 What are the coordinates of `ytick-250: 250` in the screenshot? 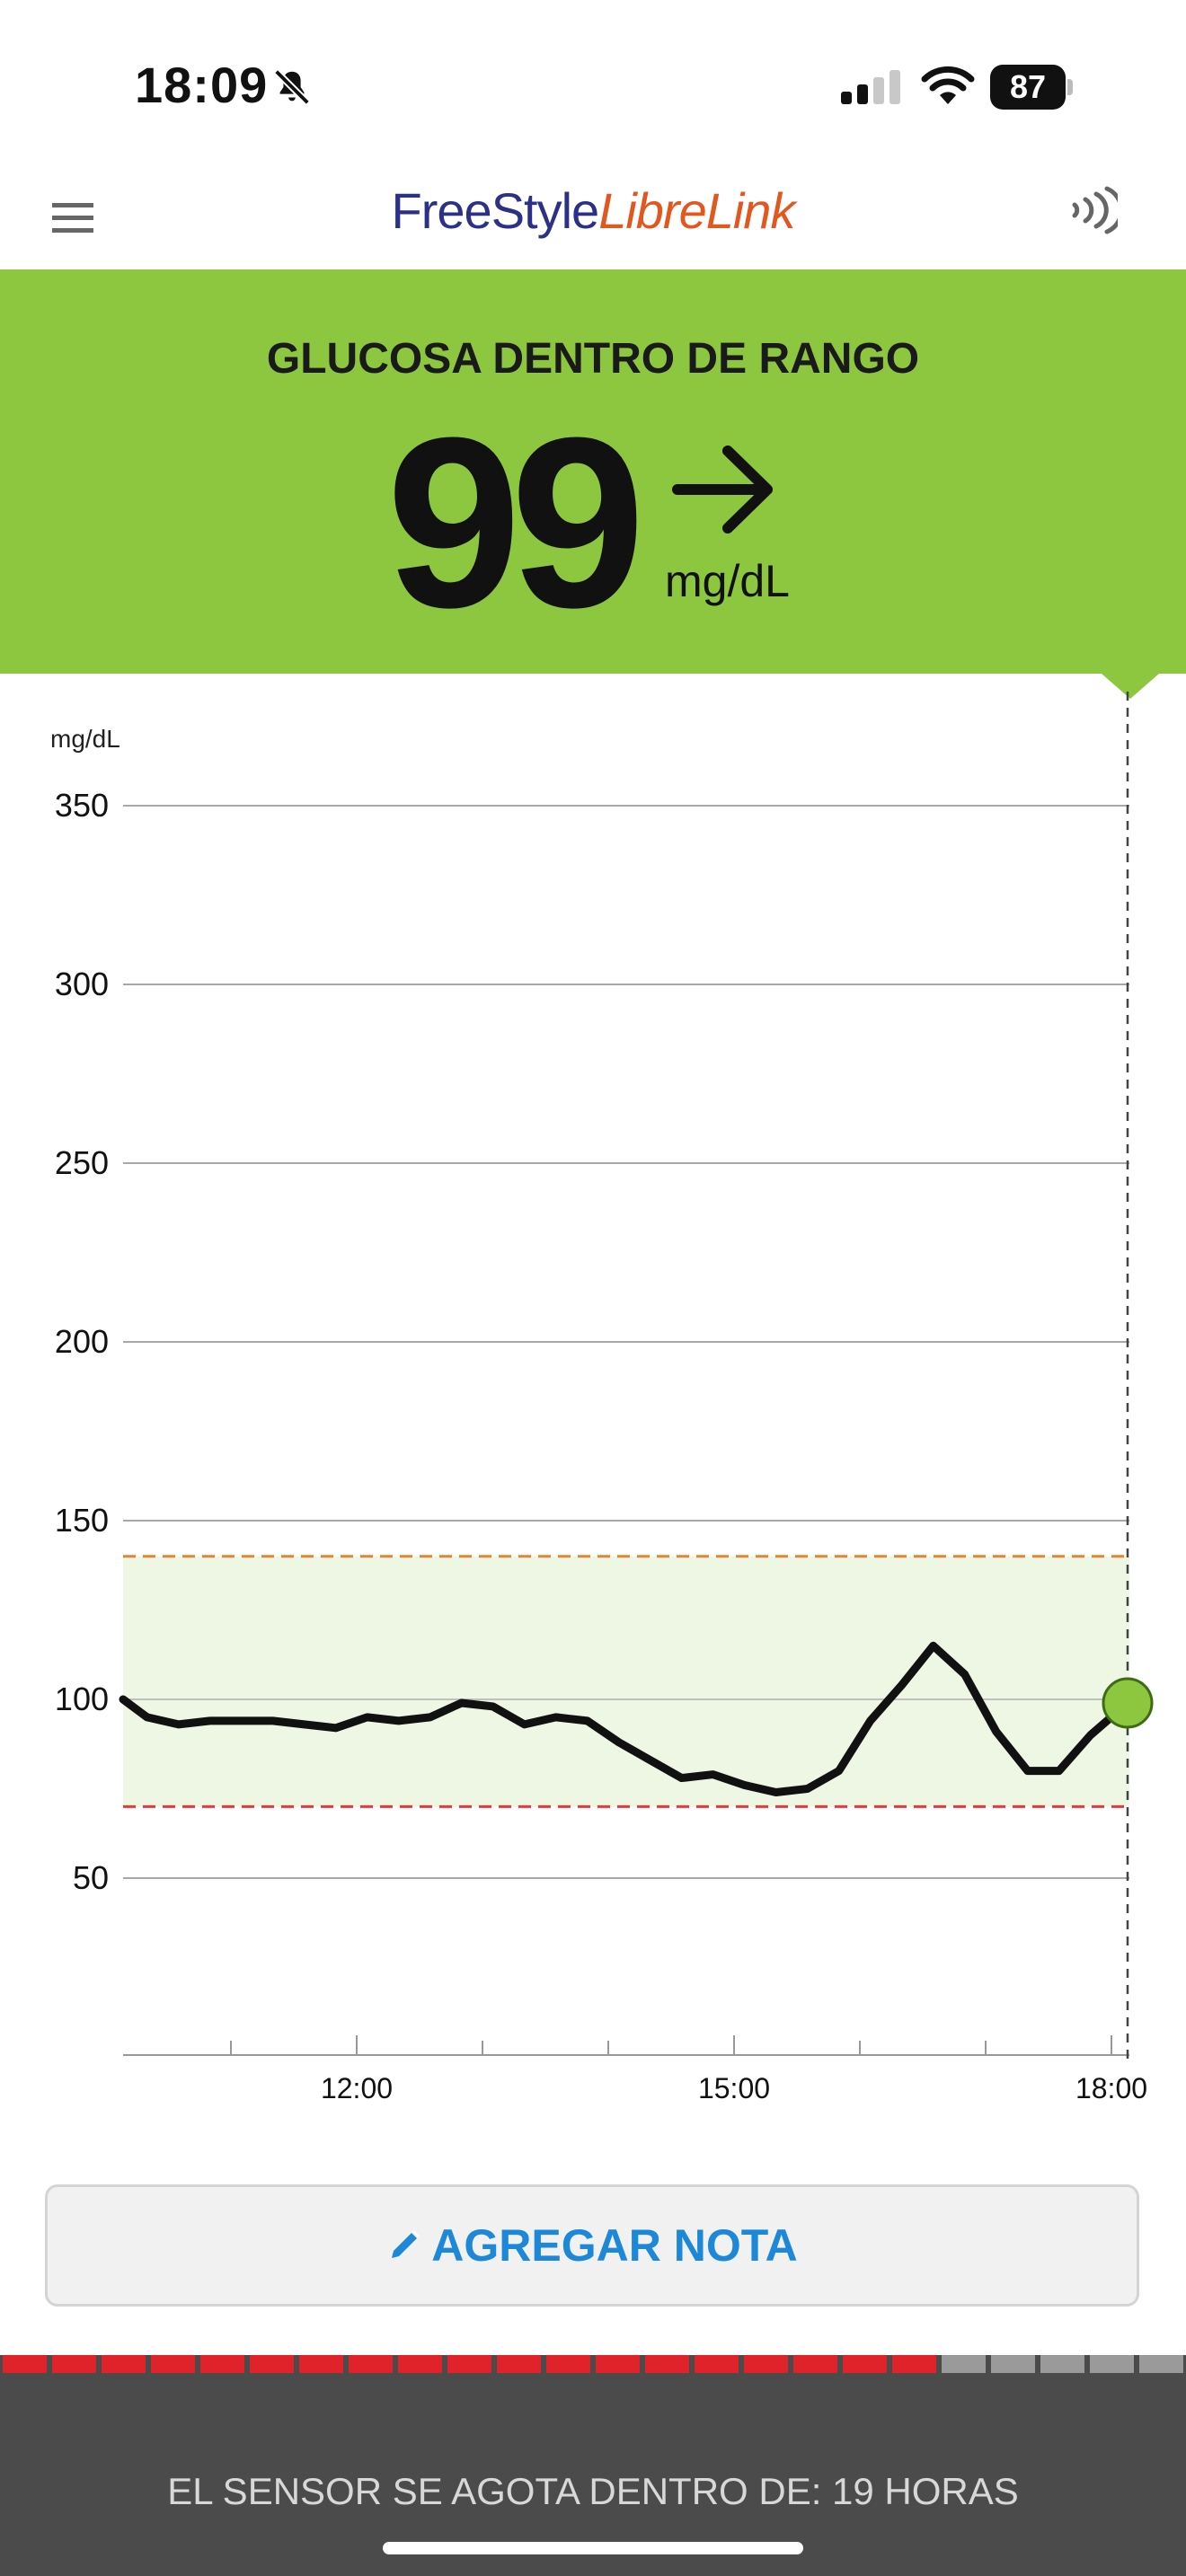 It's located at (82, 1162).